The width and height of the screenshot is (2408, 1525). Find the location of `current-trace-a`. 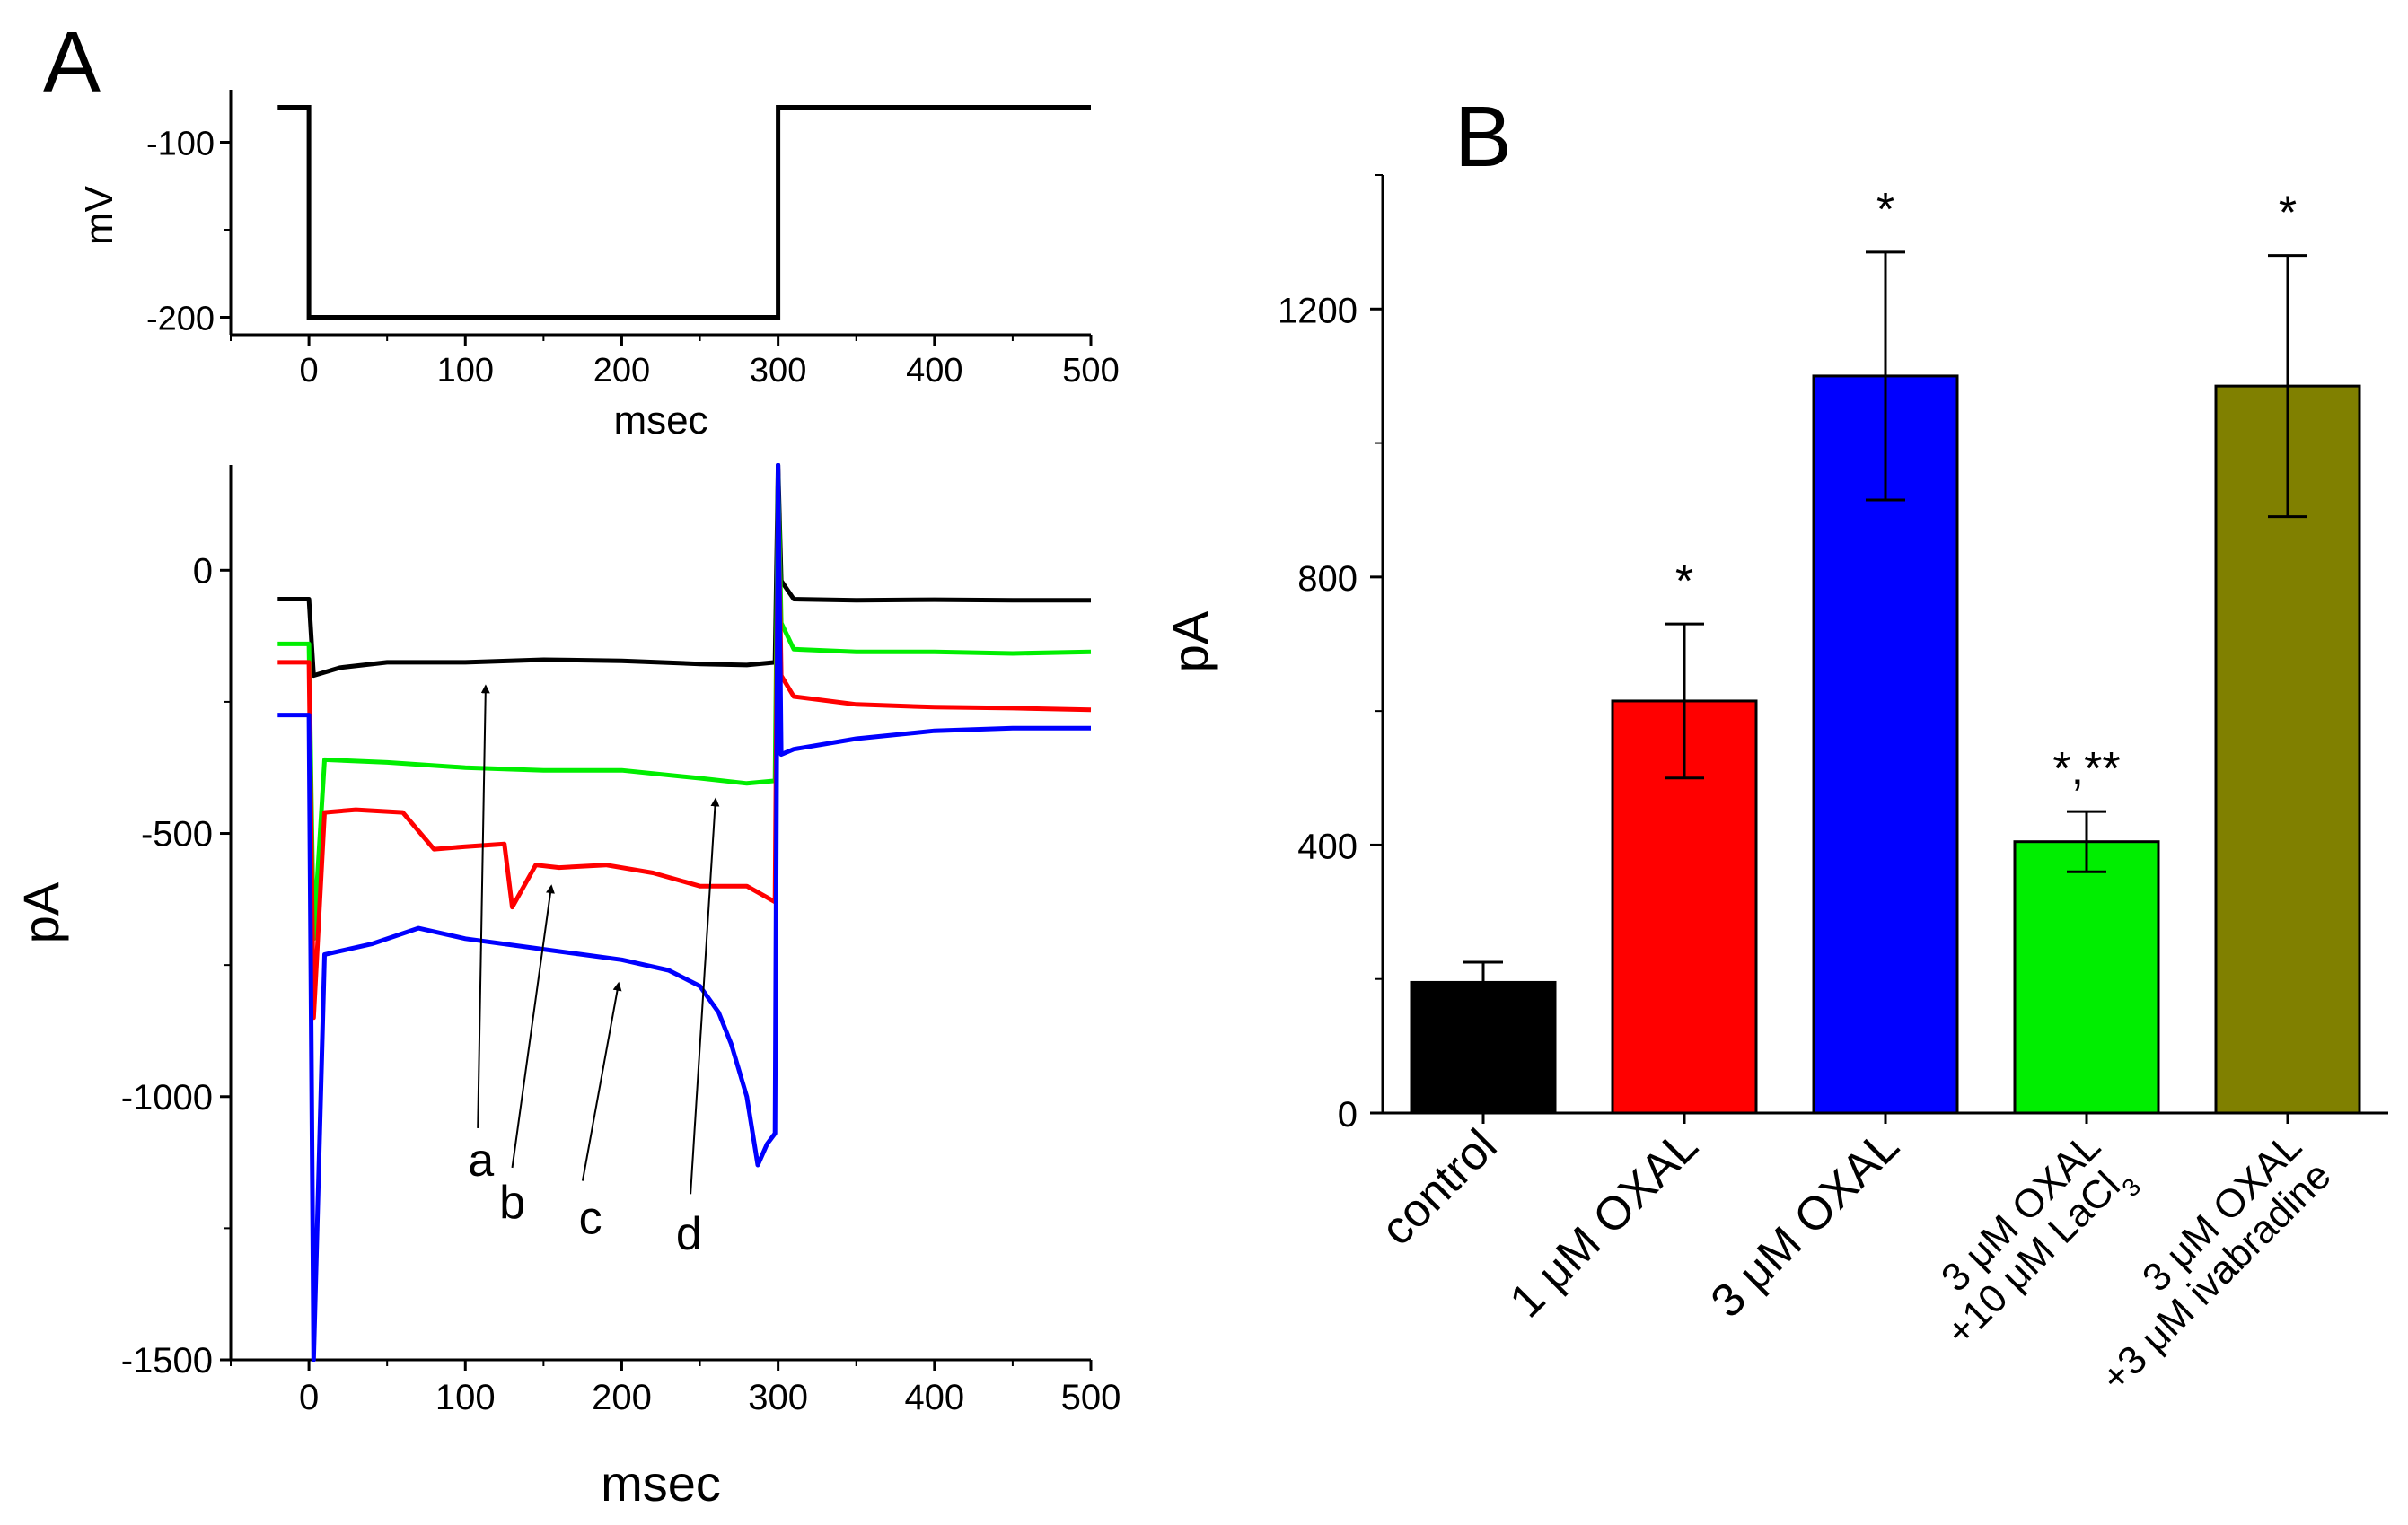

current-trace-a is located at coordinates (684, 571).